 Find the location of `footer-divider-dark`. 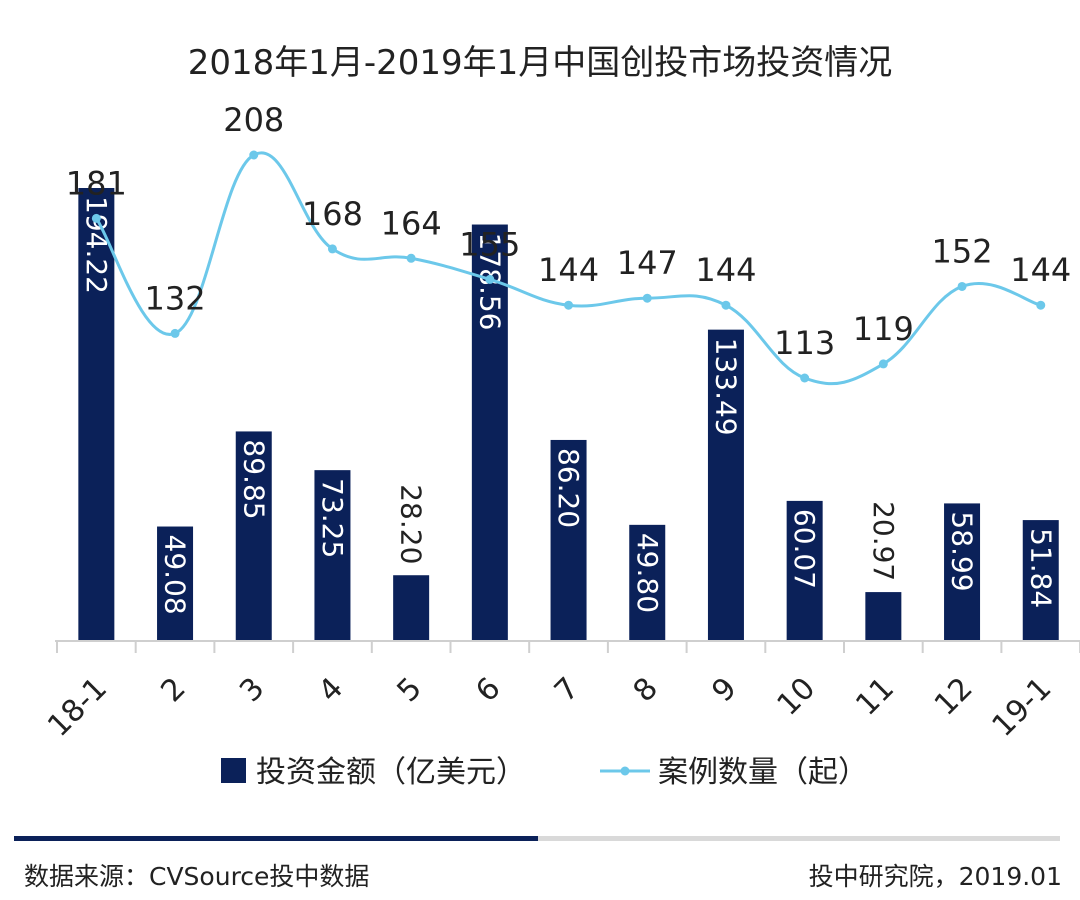

footer-divider-dark is located at coordinates (276, 838).